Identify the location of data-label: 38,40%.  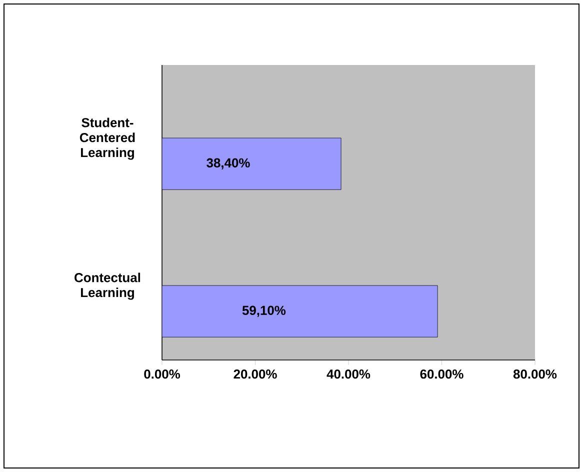
(228, 164).